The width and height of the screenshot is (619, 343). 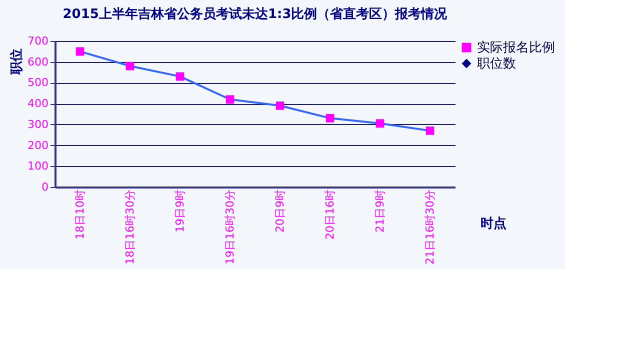 What do you see at coordinates (17, 62) in the screenshot?
I see `y-axis-title: 职位` at bounding box center [17, 62].